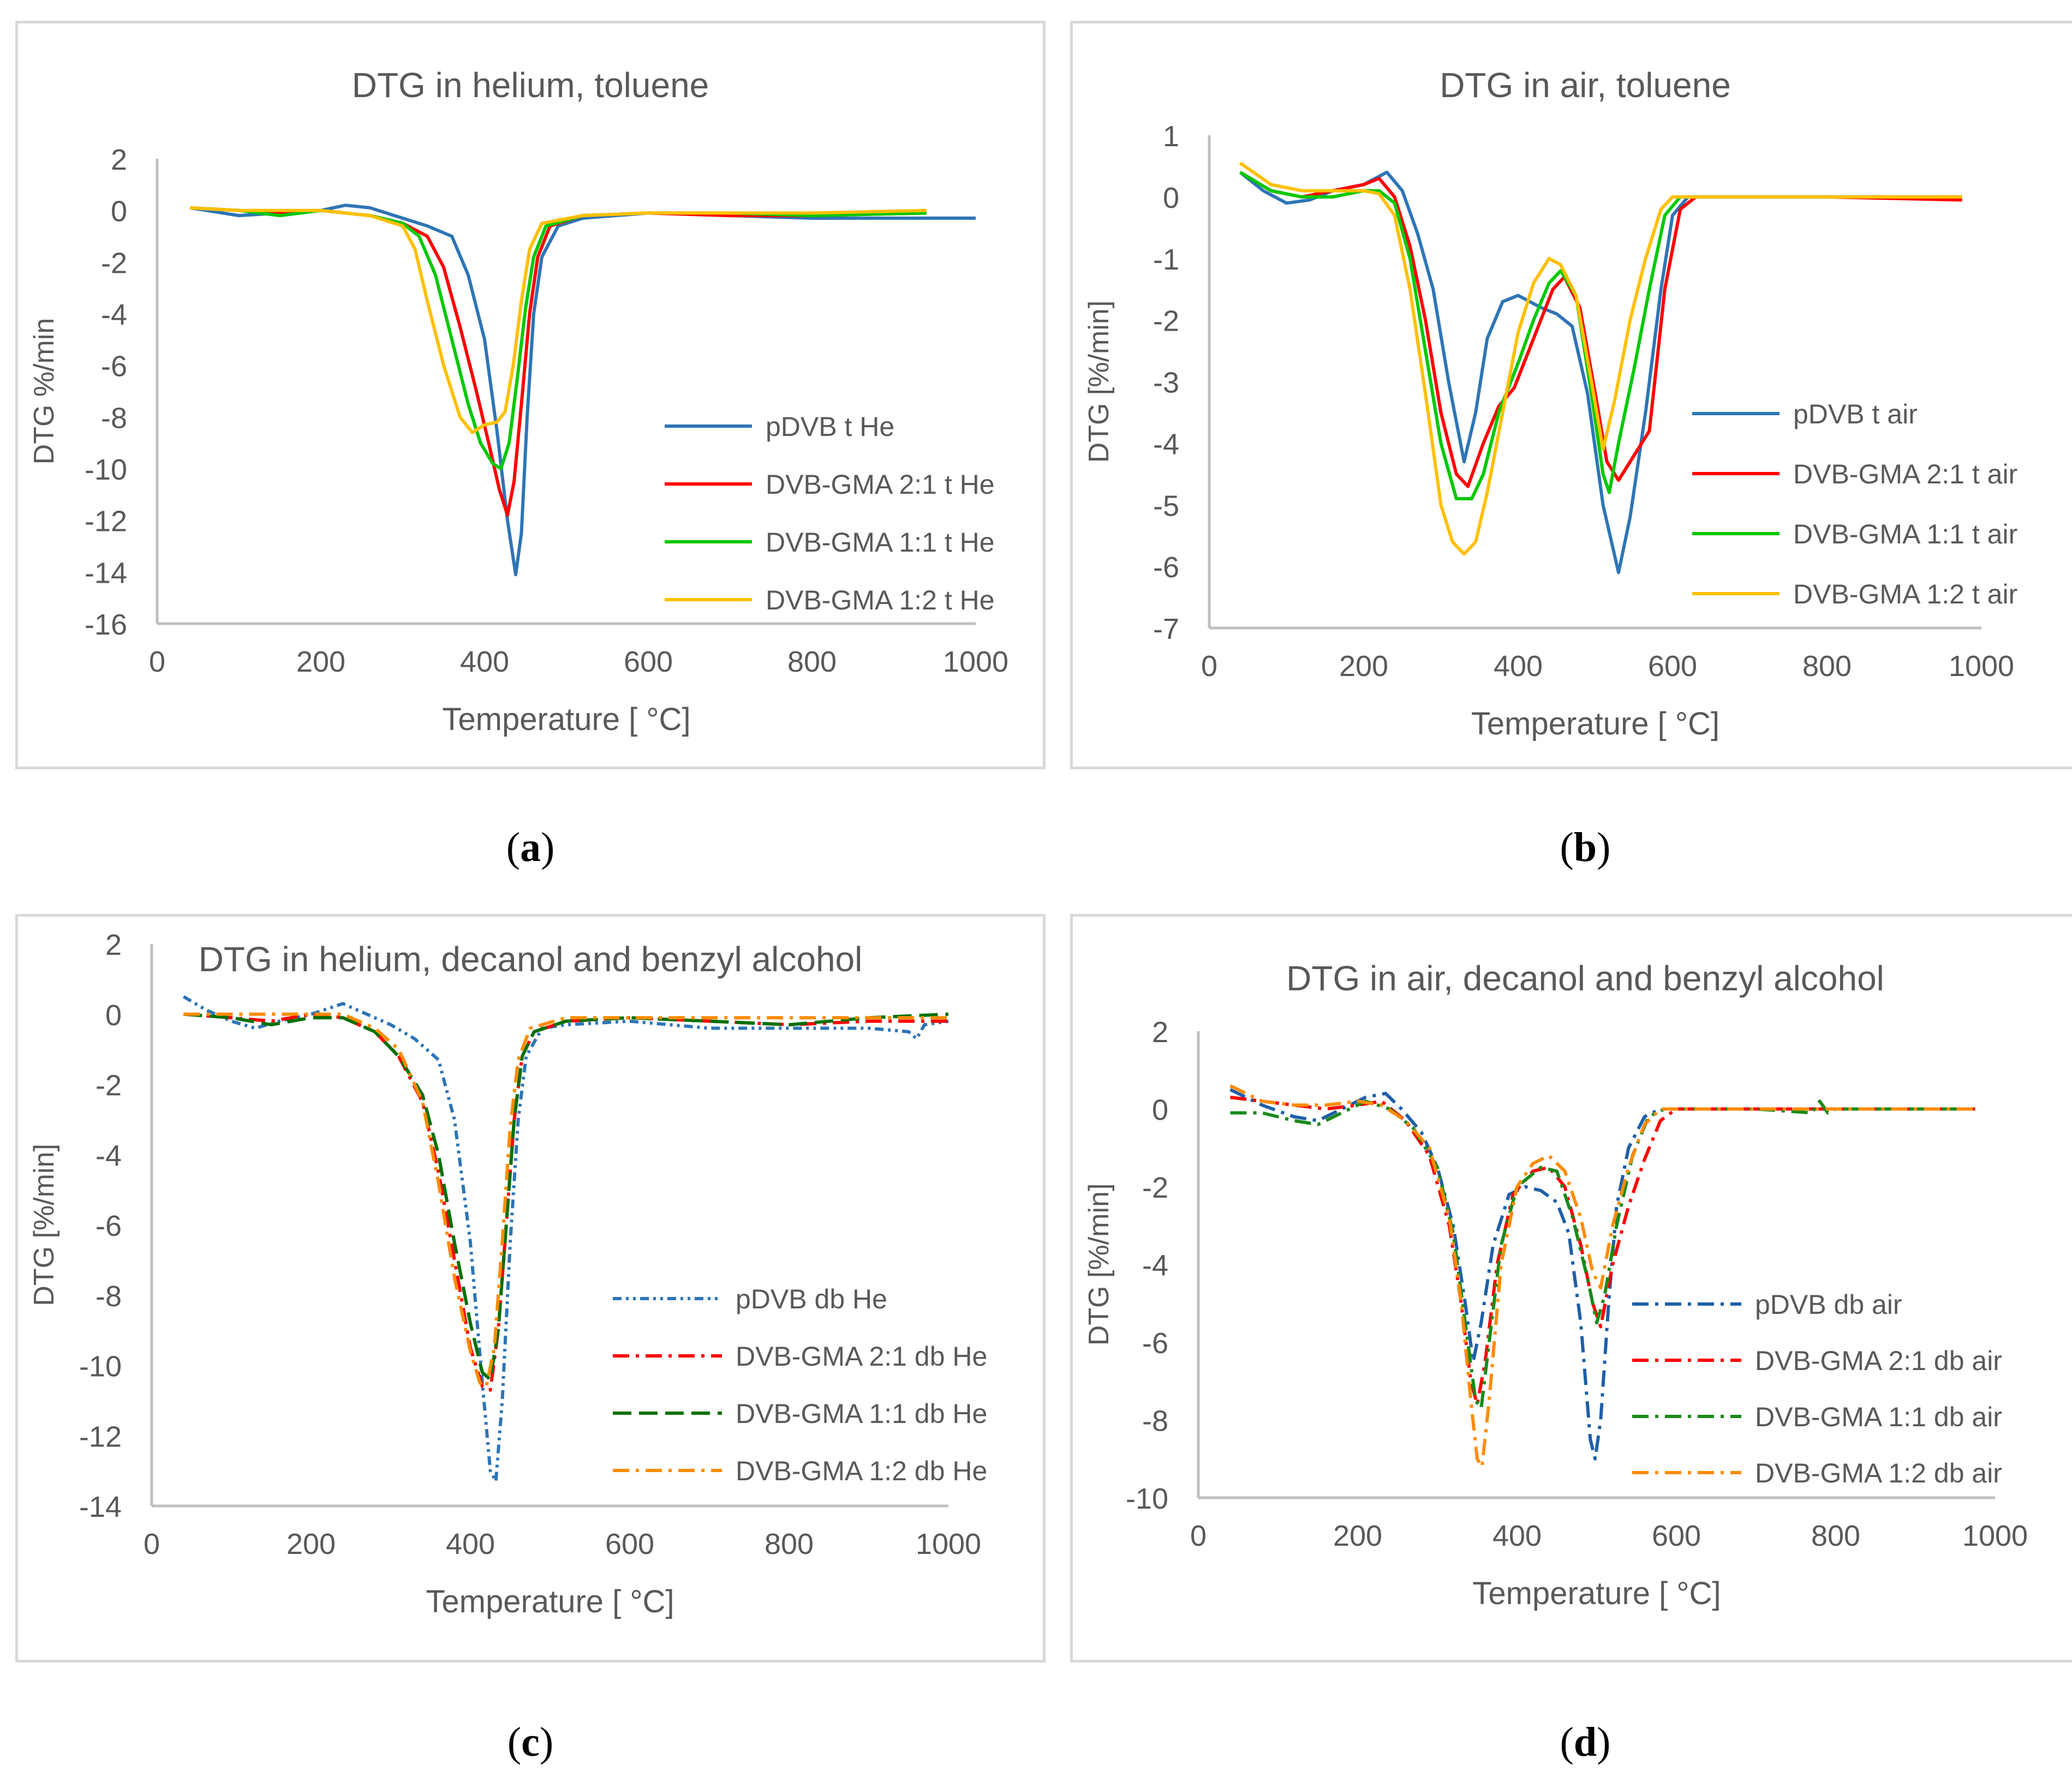 This screenshot has height=1776, width=2072. Describe the element at coordinates (862, 1471) in the screenshot. I see `legend-label: DVB-GMA 1:2 db He` at that location.